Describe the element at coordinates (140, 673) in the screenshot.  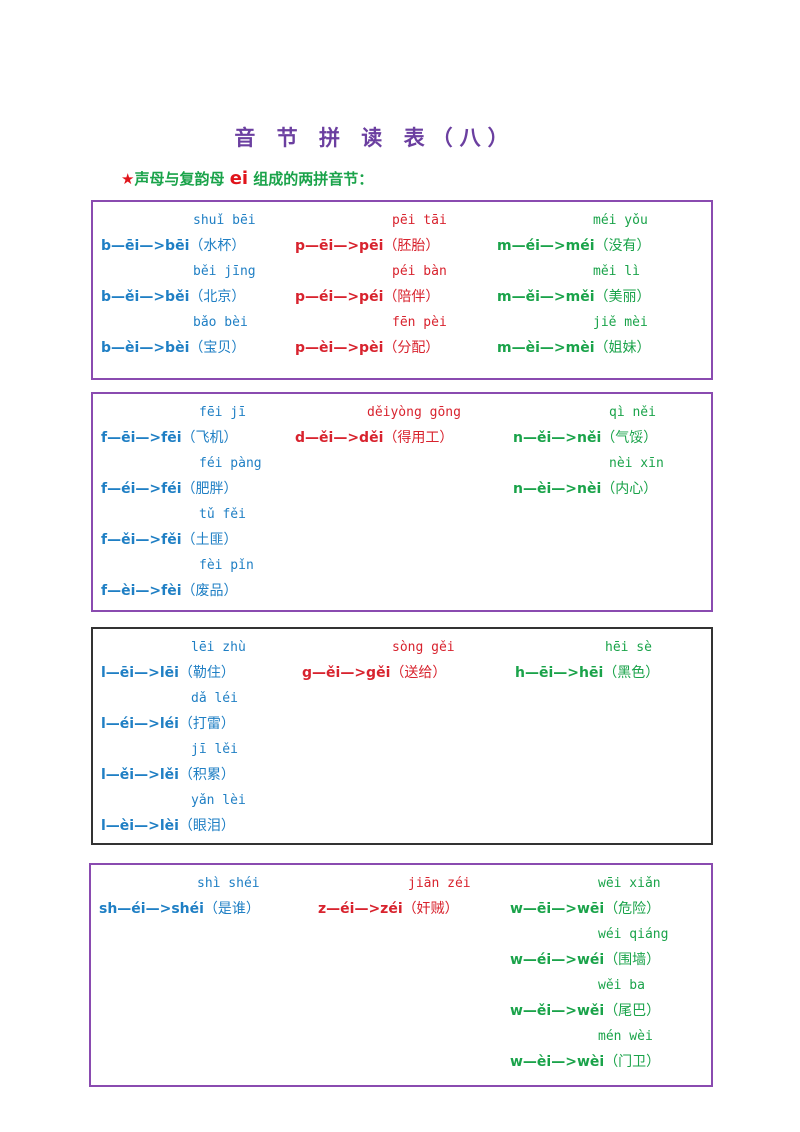
I see `syllable-spelling: l—ēi—>lēi` at that location.